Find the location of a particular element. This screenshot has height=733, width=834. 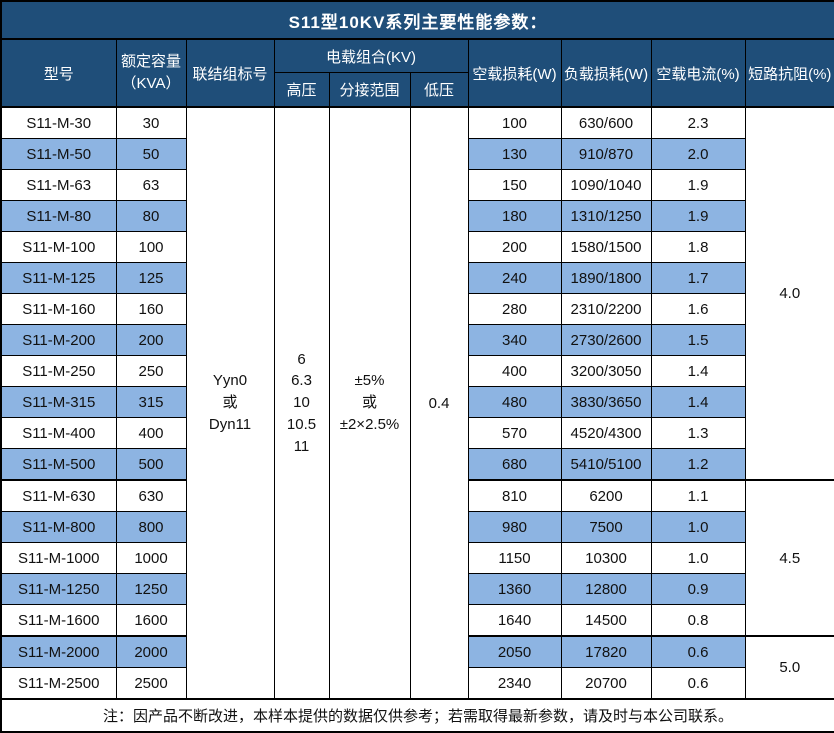

hv-values-cell: 6 6.3 10 10.5 11 is located at coordinates (301, 403).